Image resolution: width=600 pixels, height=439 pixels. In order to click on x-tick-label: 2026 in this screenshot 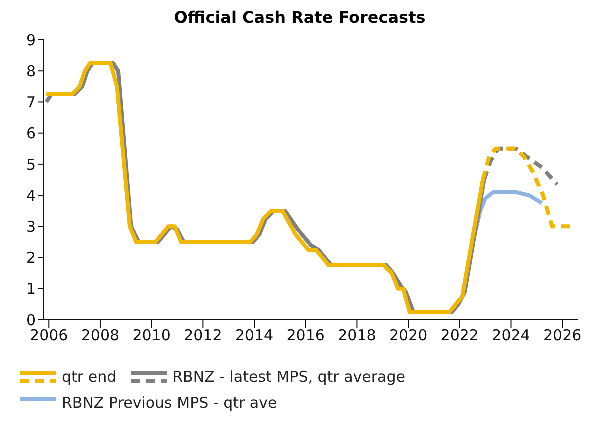, I will do `click(563, 335)`.